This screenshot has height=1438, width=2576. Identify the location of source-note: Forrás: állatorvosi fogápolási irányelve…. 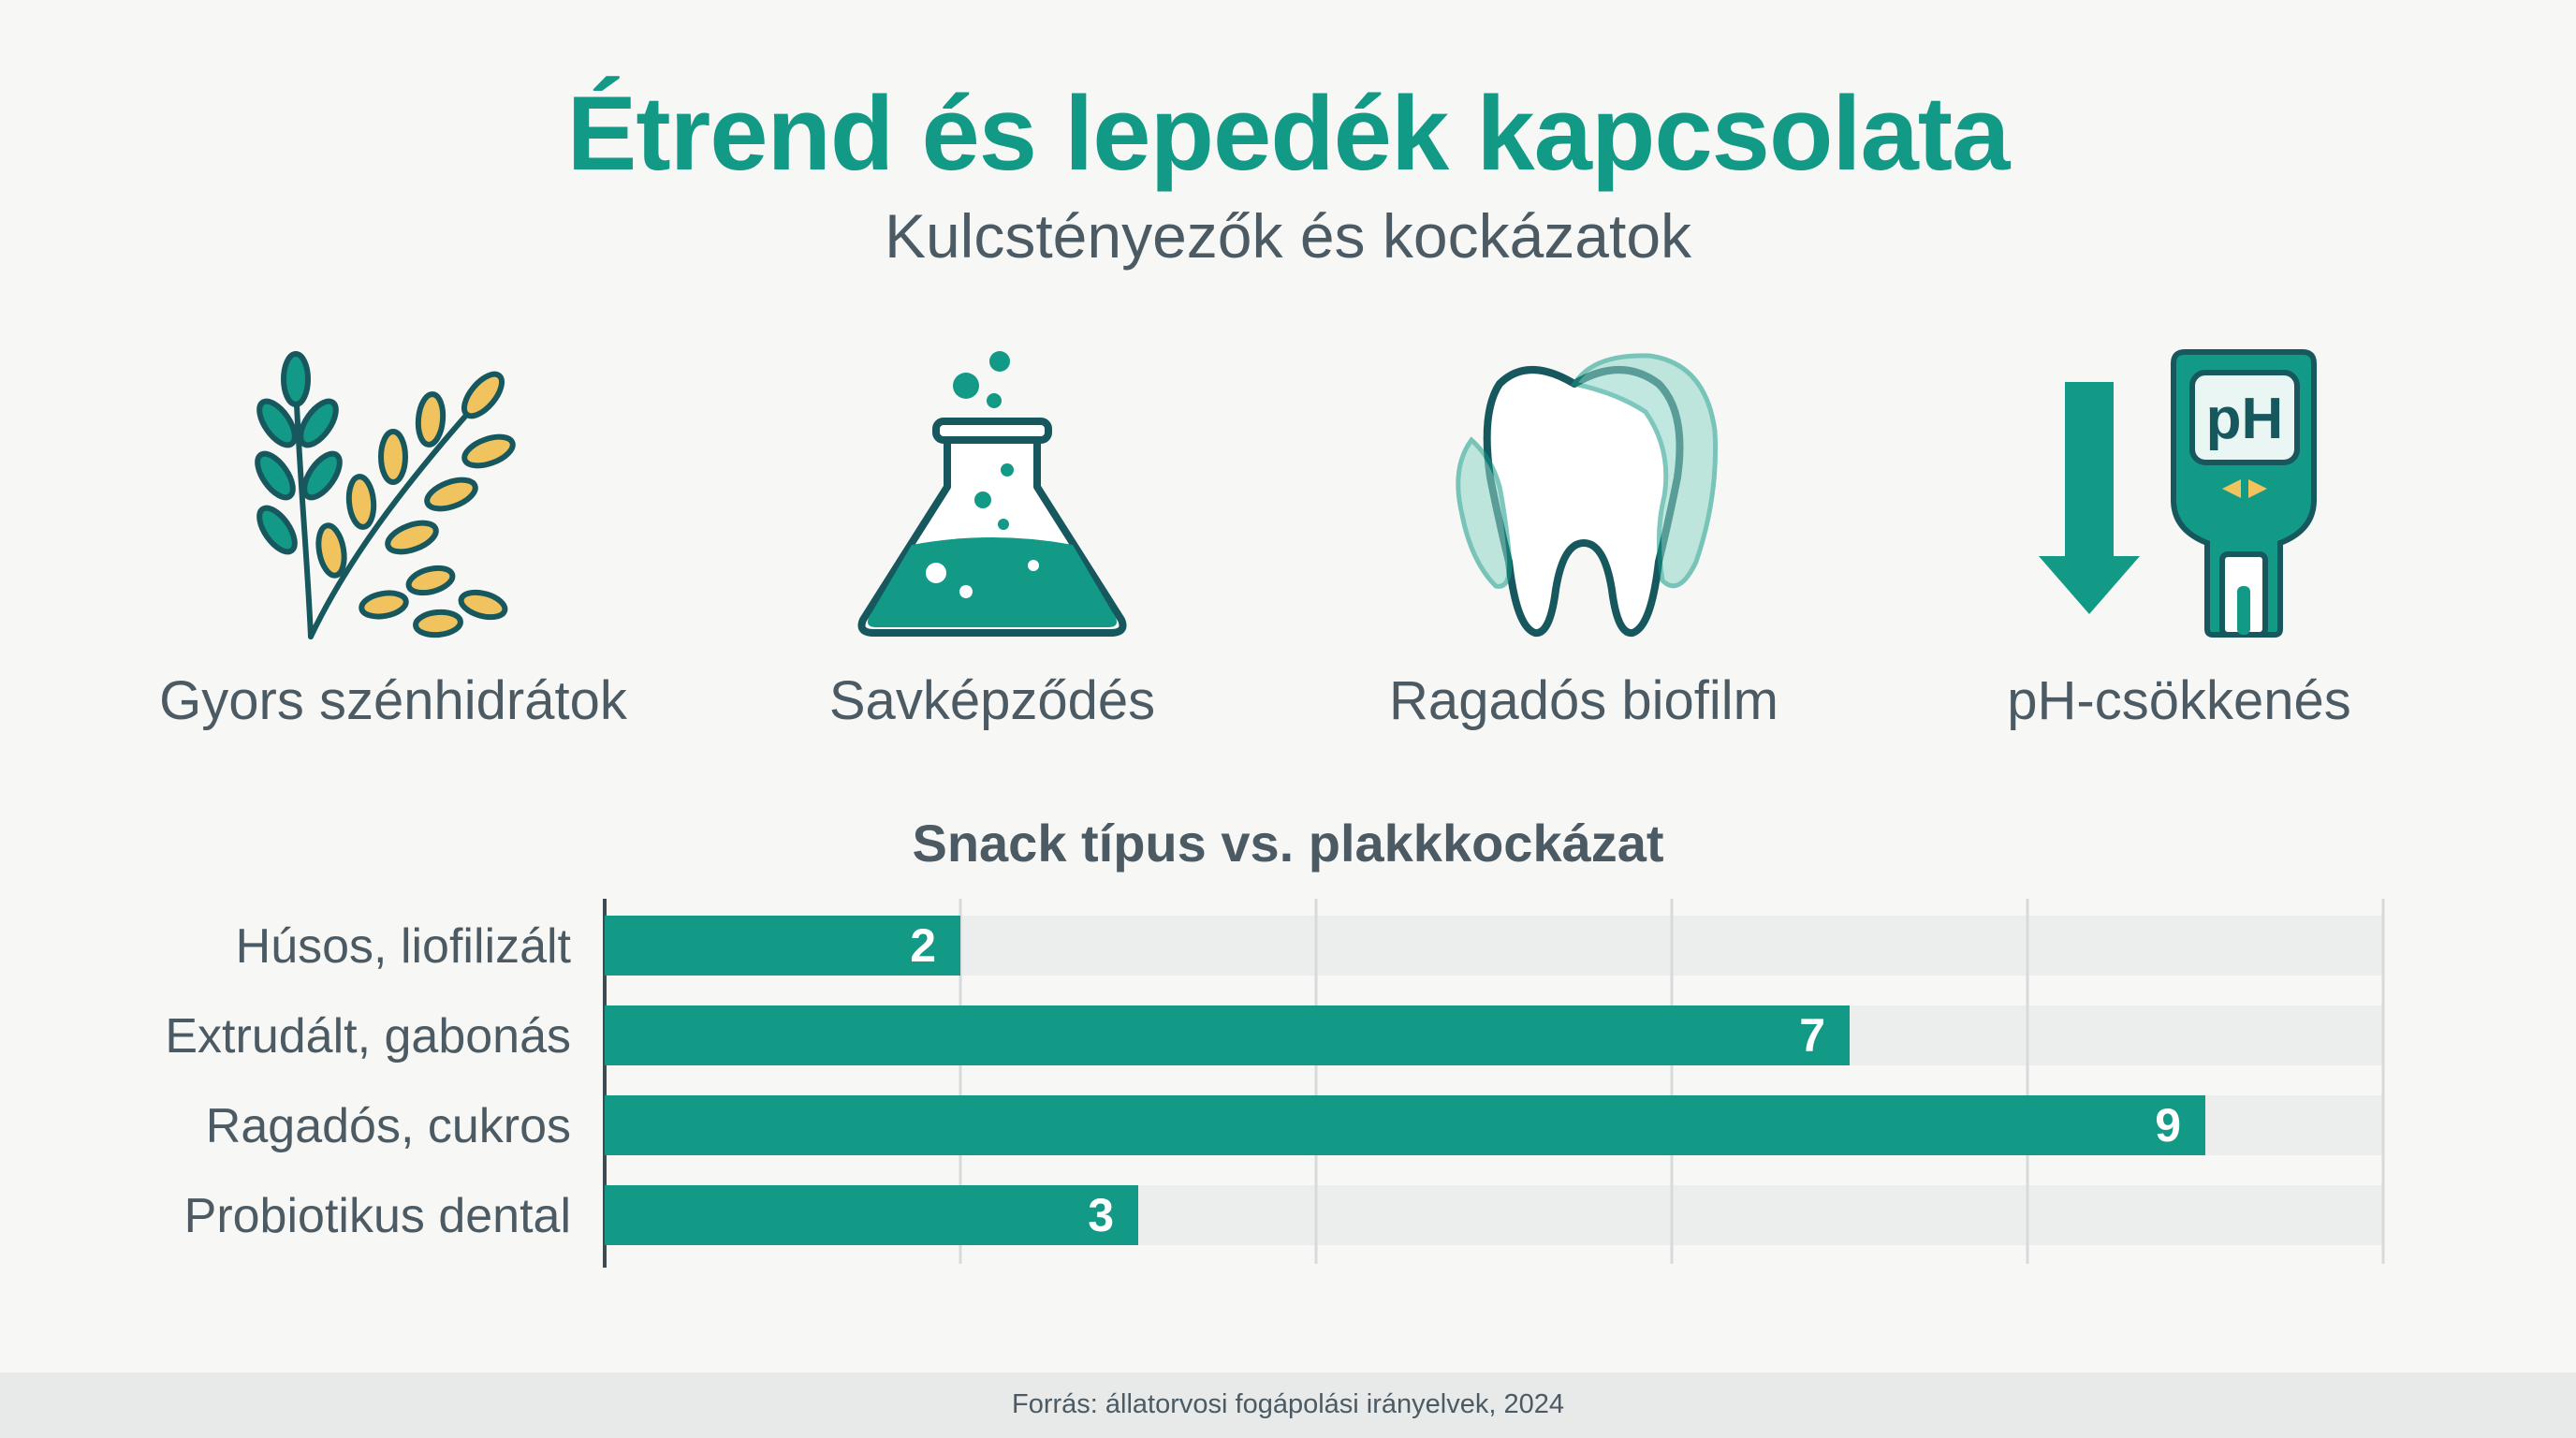
(1288, 1404).